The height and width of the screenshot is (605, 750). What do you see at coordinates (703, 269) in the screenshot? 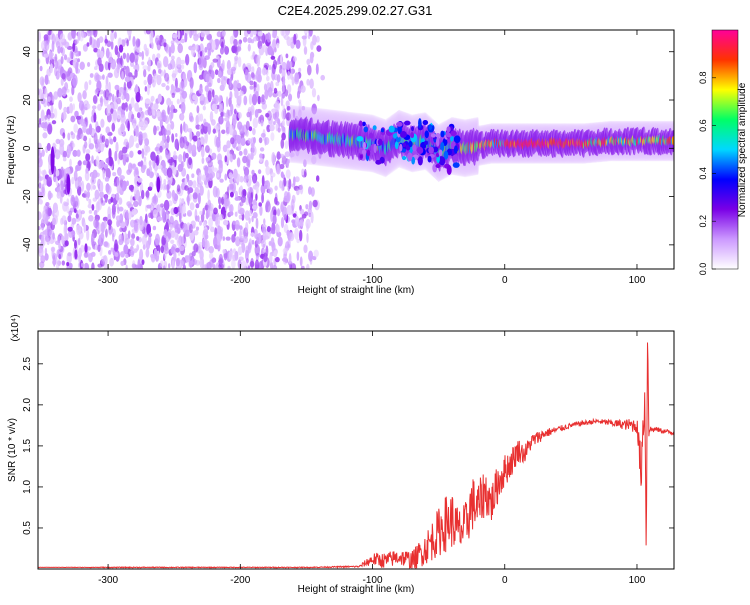
I see `colorbar-tick-label: 0.0` at bounding box center [703, 269].